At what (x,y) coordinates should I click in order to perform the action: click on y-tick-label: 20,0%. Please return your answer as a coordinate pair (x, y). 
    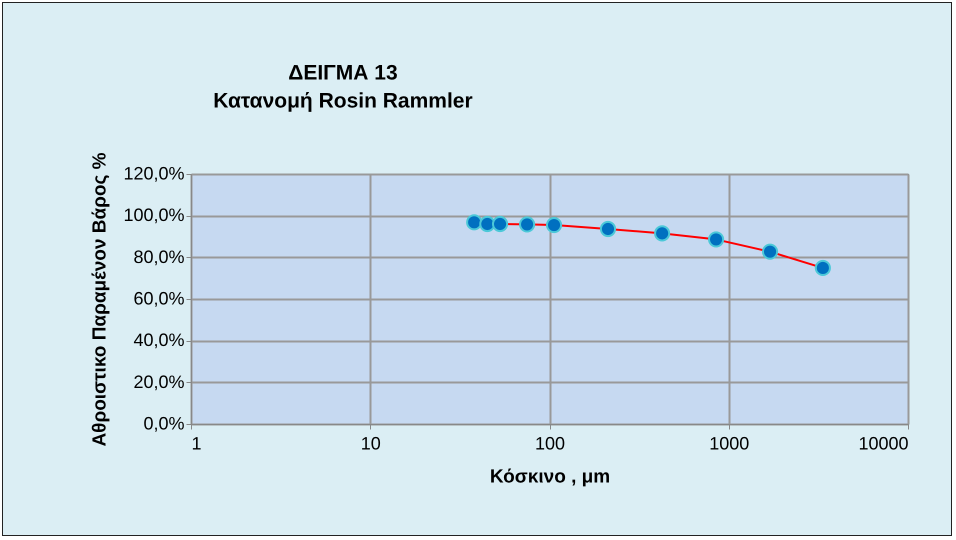
    Looking at the image, I should click on (158, 382).